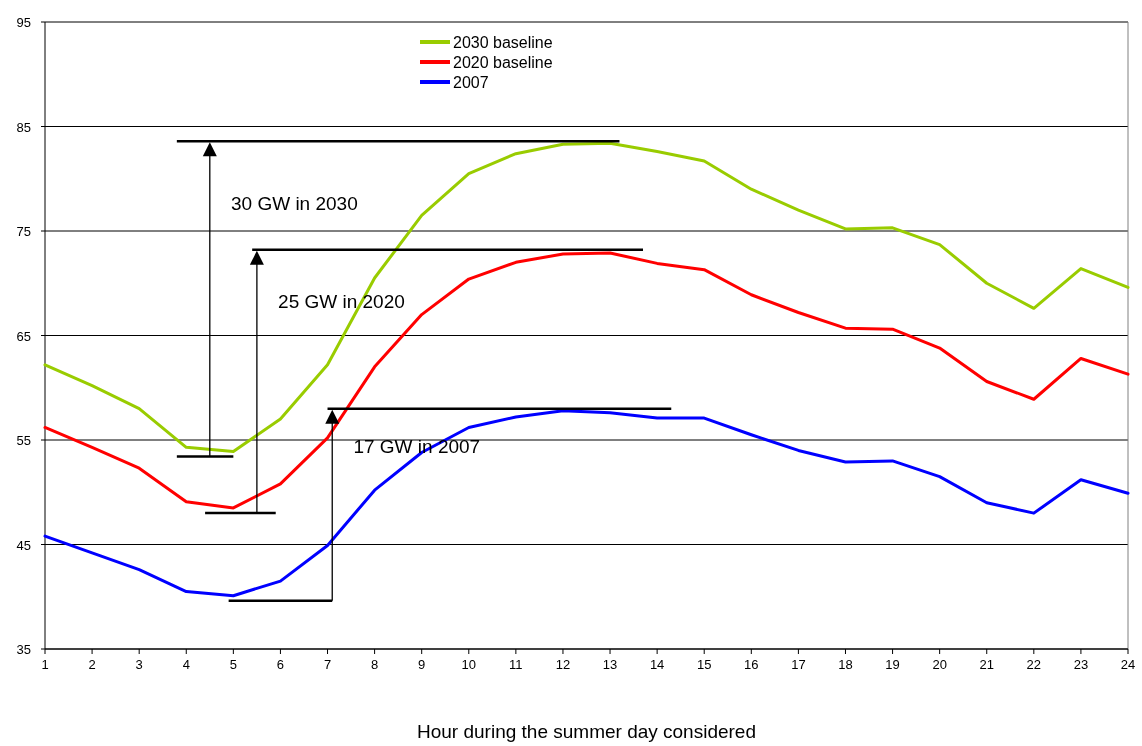  What do you see at coordinates (45, 664) in the screenshot?
I see `x-tick-label: 1` at bounding box center [45, 664].